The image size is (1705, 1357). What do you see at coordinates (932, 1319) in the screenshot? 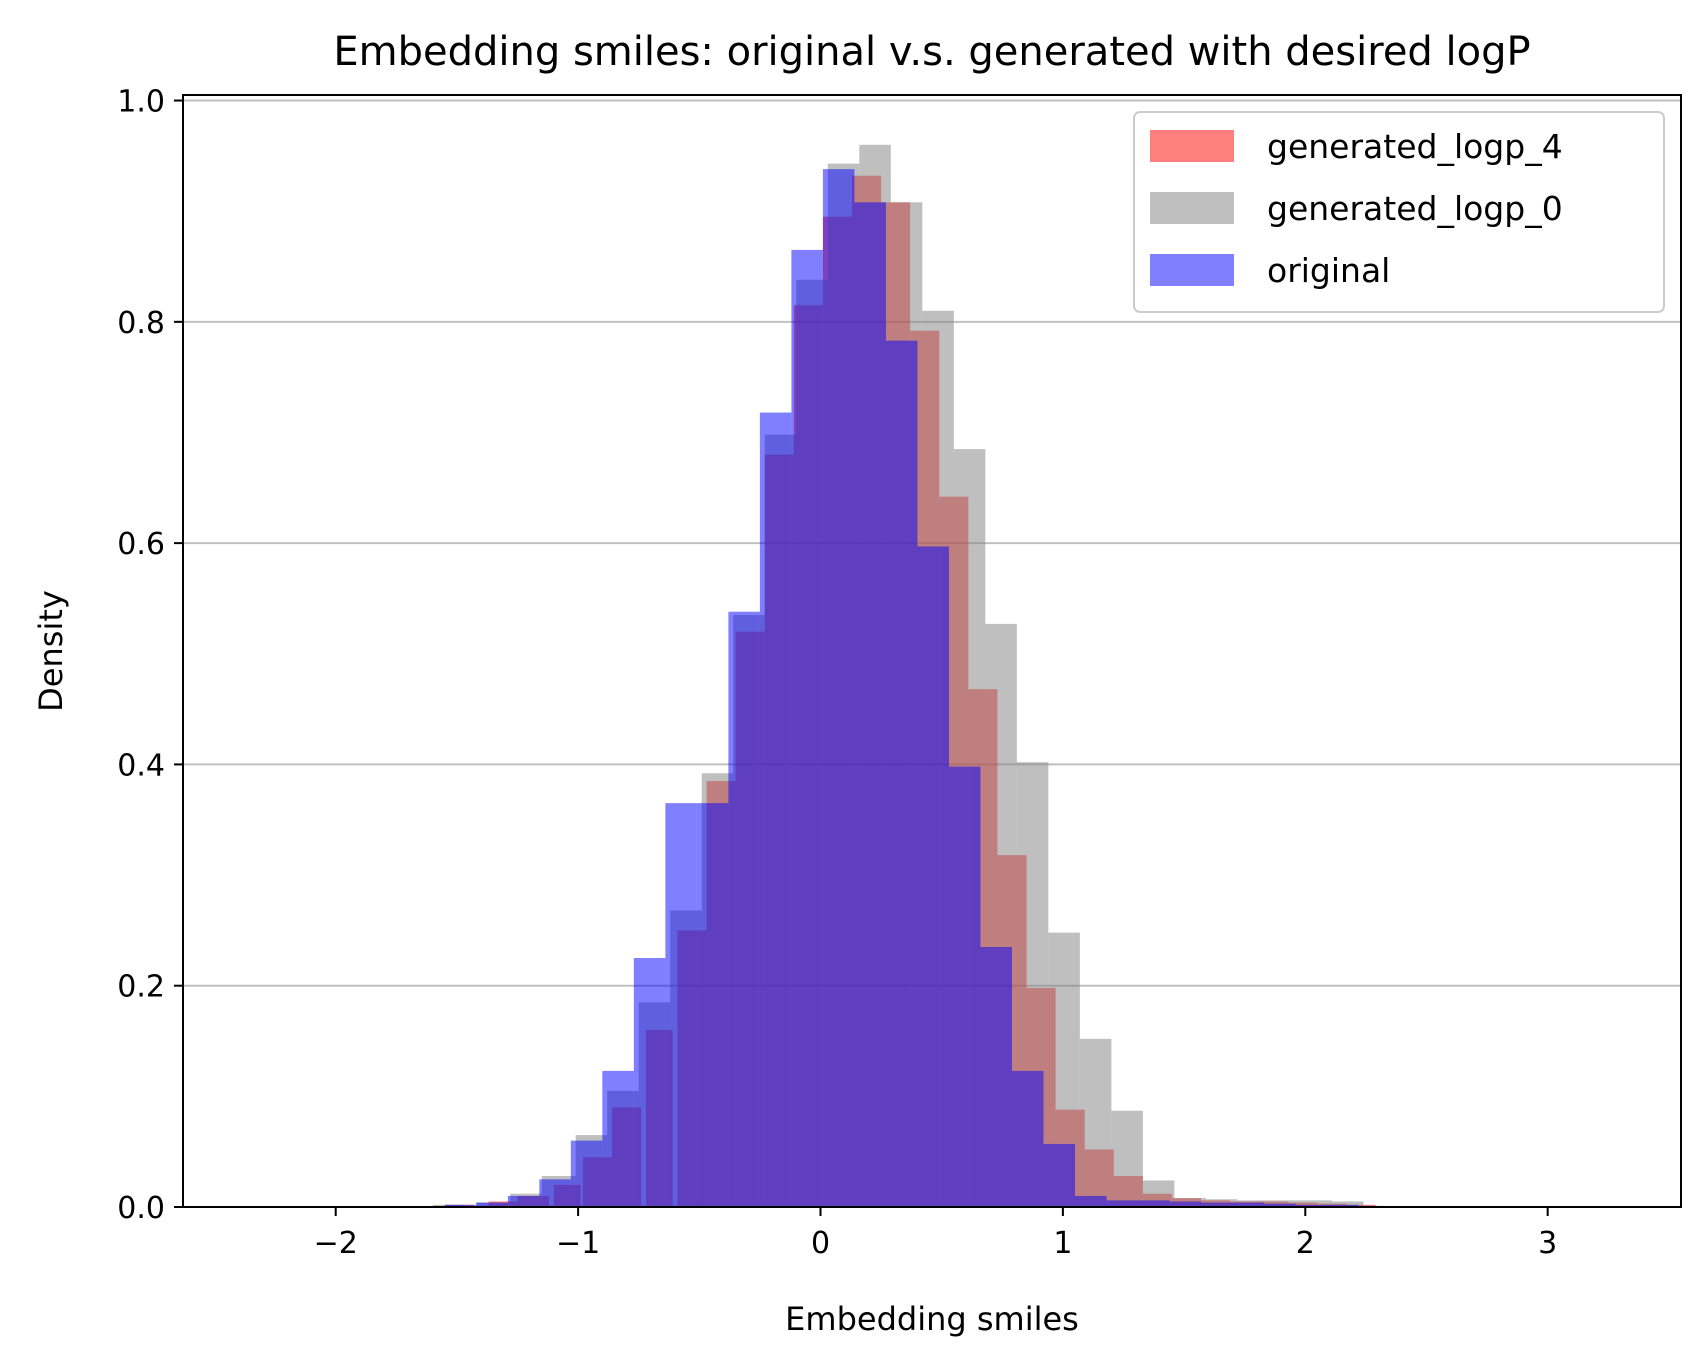
I see `x-axis-label: Embedding smiles` at bounding box center [932, 1319].